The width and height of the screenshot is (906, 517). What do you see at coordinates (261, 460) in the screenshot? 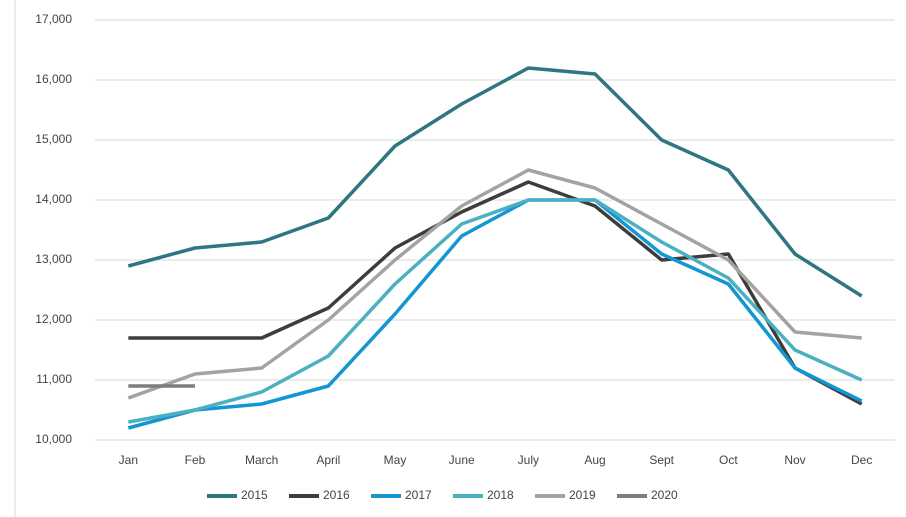
I see `x-tick-label: March` at bounding box center [261, 460].